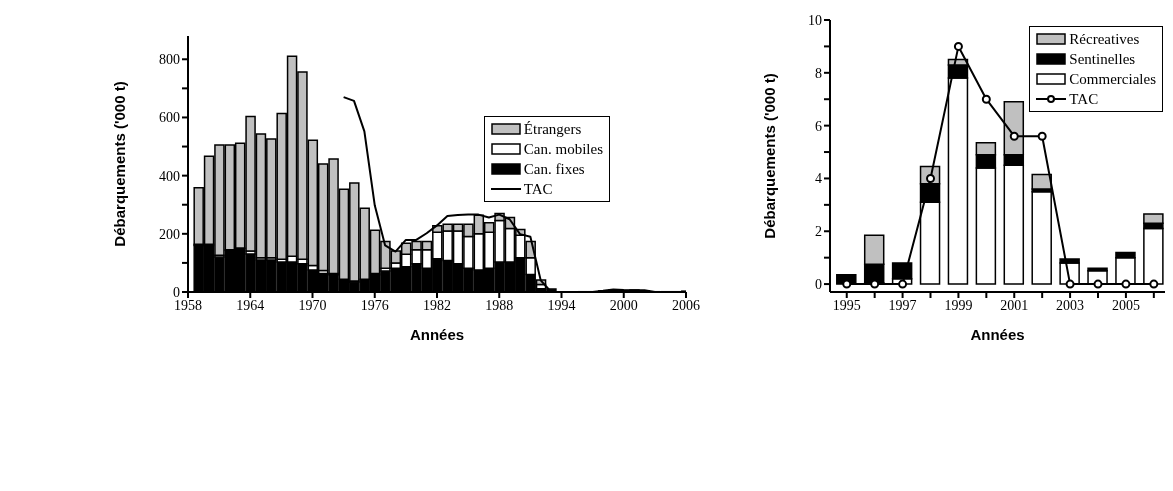 The height and width of the screenshot is (491, 1173). I want to click on y-tick-label: 10, so click(815, 20).